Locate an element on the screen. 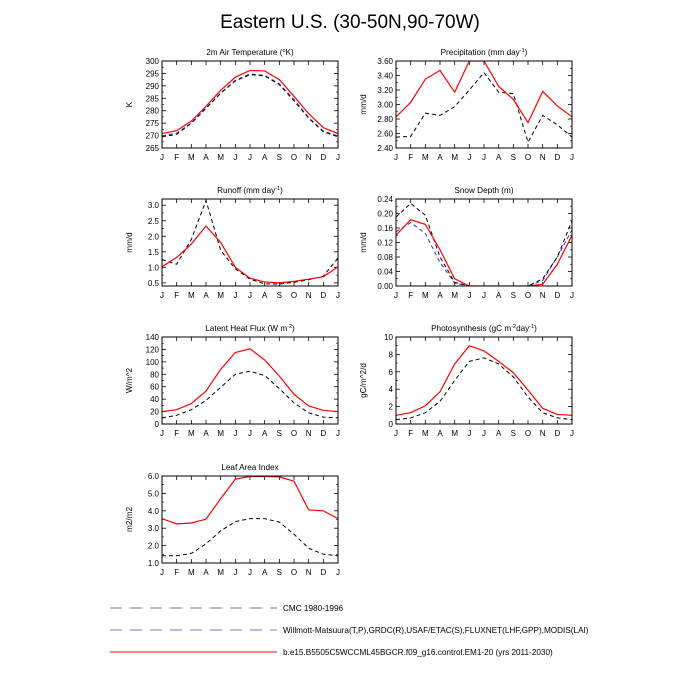  y-tick-label: 265 is located at coordinates (153, 148).